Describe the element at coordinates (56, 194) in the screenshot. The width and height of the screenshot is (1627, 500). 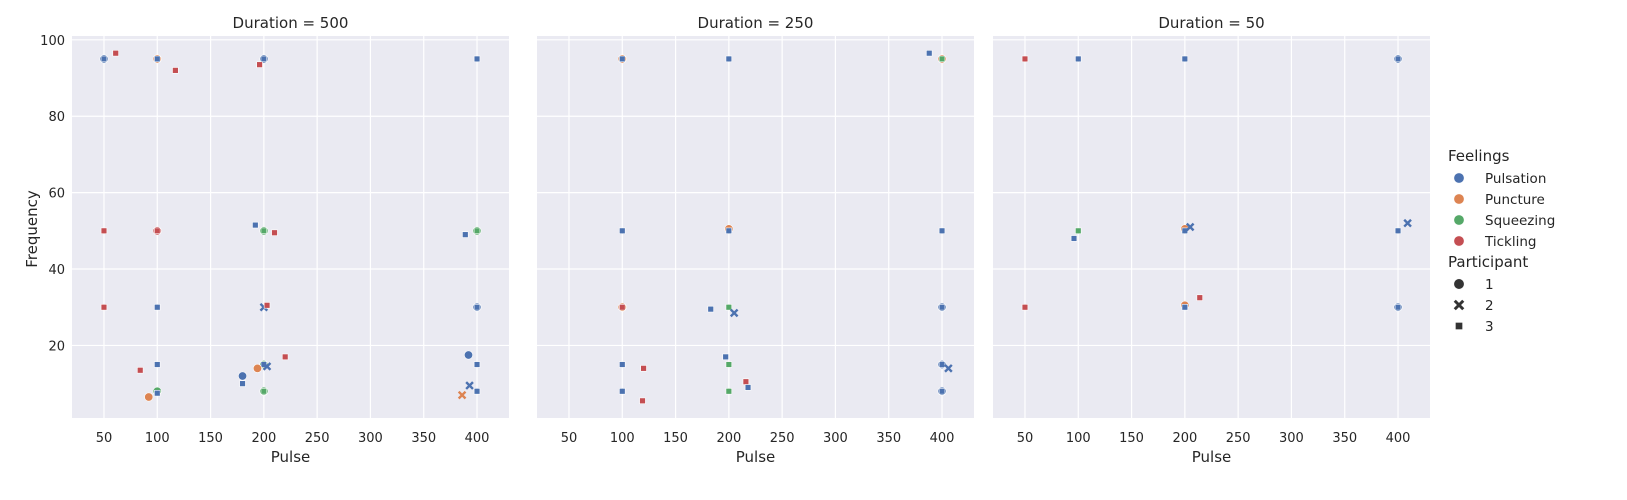
I see `y-tick-label: 60` at that location.